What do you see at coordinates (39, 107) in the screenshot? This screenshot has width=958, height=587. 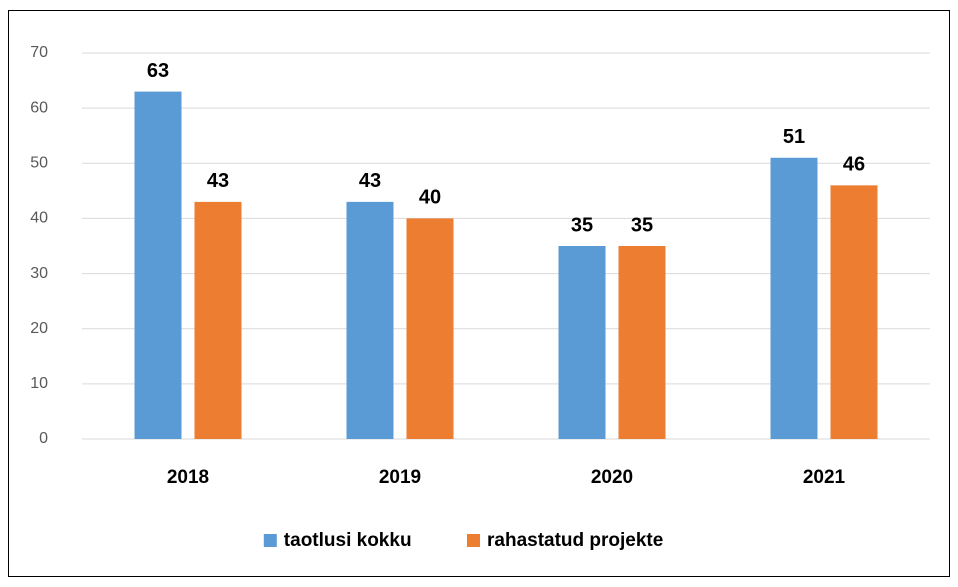 I see `y-tick-label: 60` at bounding box center [39, 107].